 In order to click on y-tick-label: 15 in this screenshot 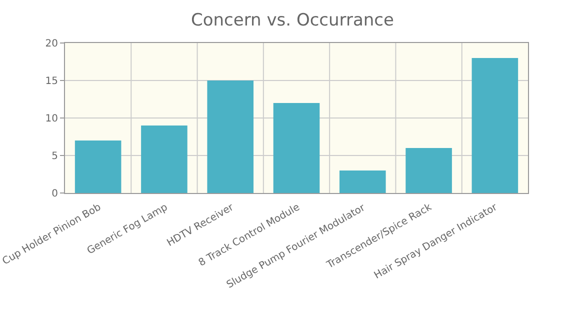, I will do `click(51, 81)`.